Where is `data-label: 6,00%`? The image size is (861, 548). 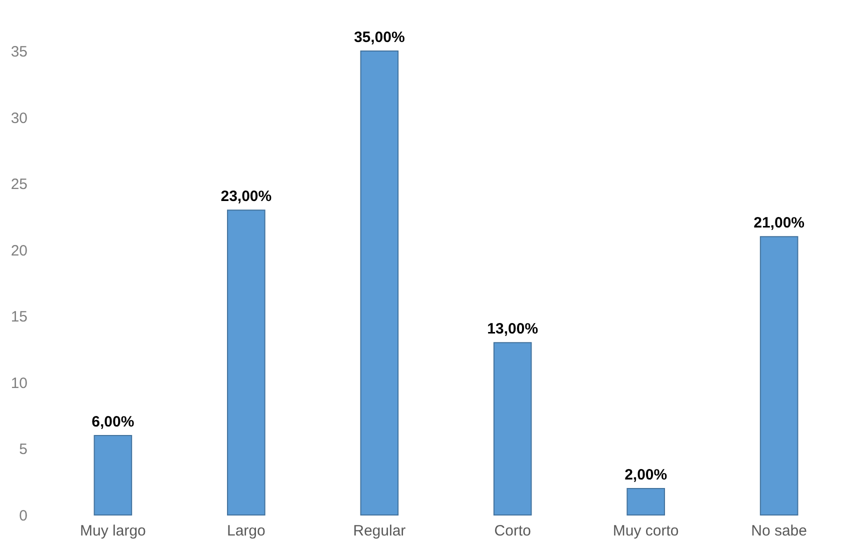 data-label: 6,00% is located at coordinates (113, 421).